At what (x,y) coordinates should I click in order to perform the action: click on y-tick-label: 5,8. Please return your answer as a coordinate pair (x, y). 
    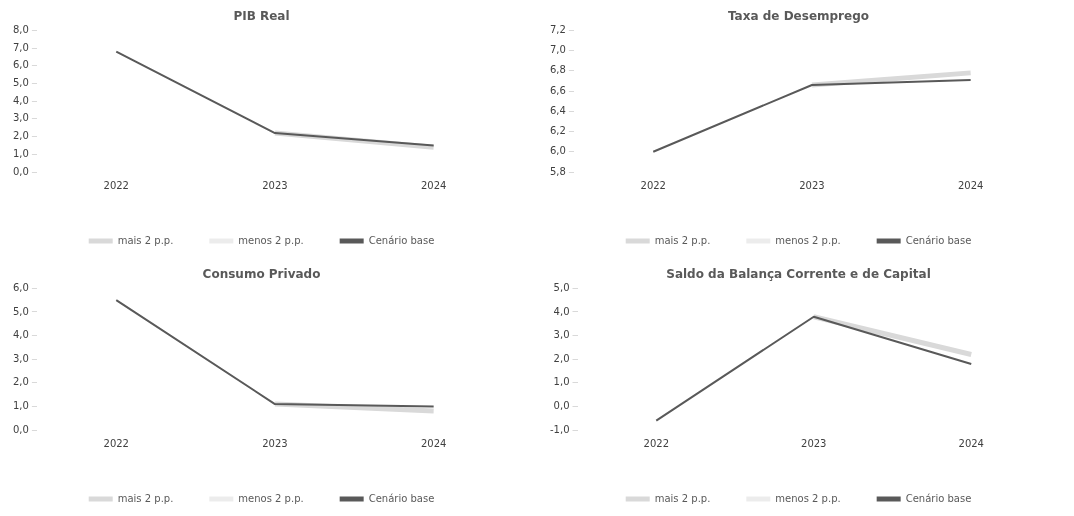
    Looking at the image, I should click on (558, 171).